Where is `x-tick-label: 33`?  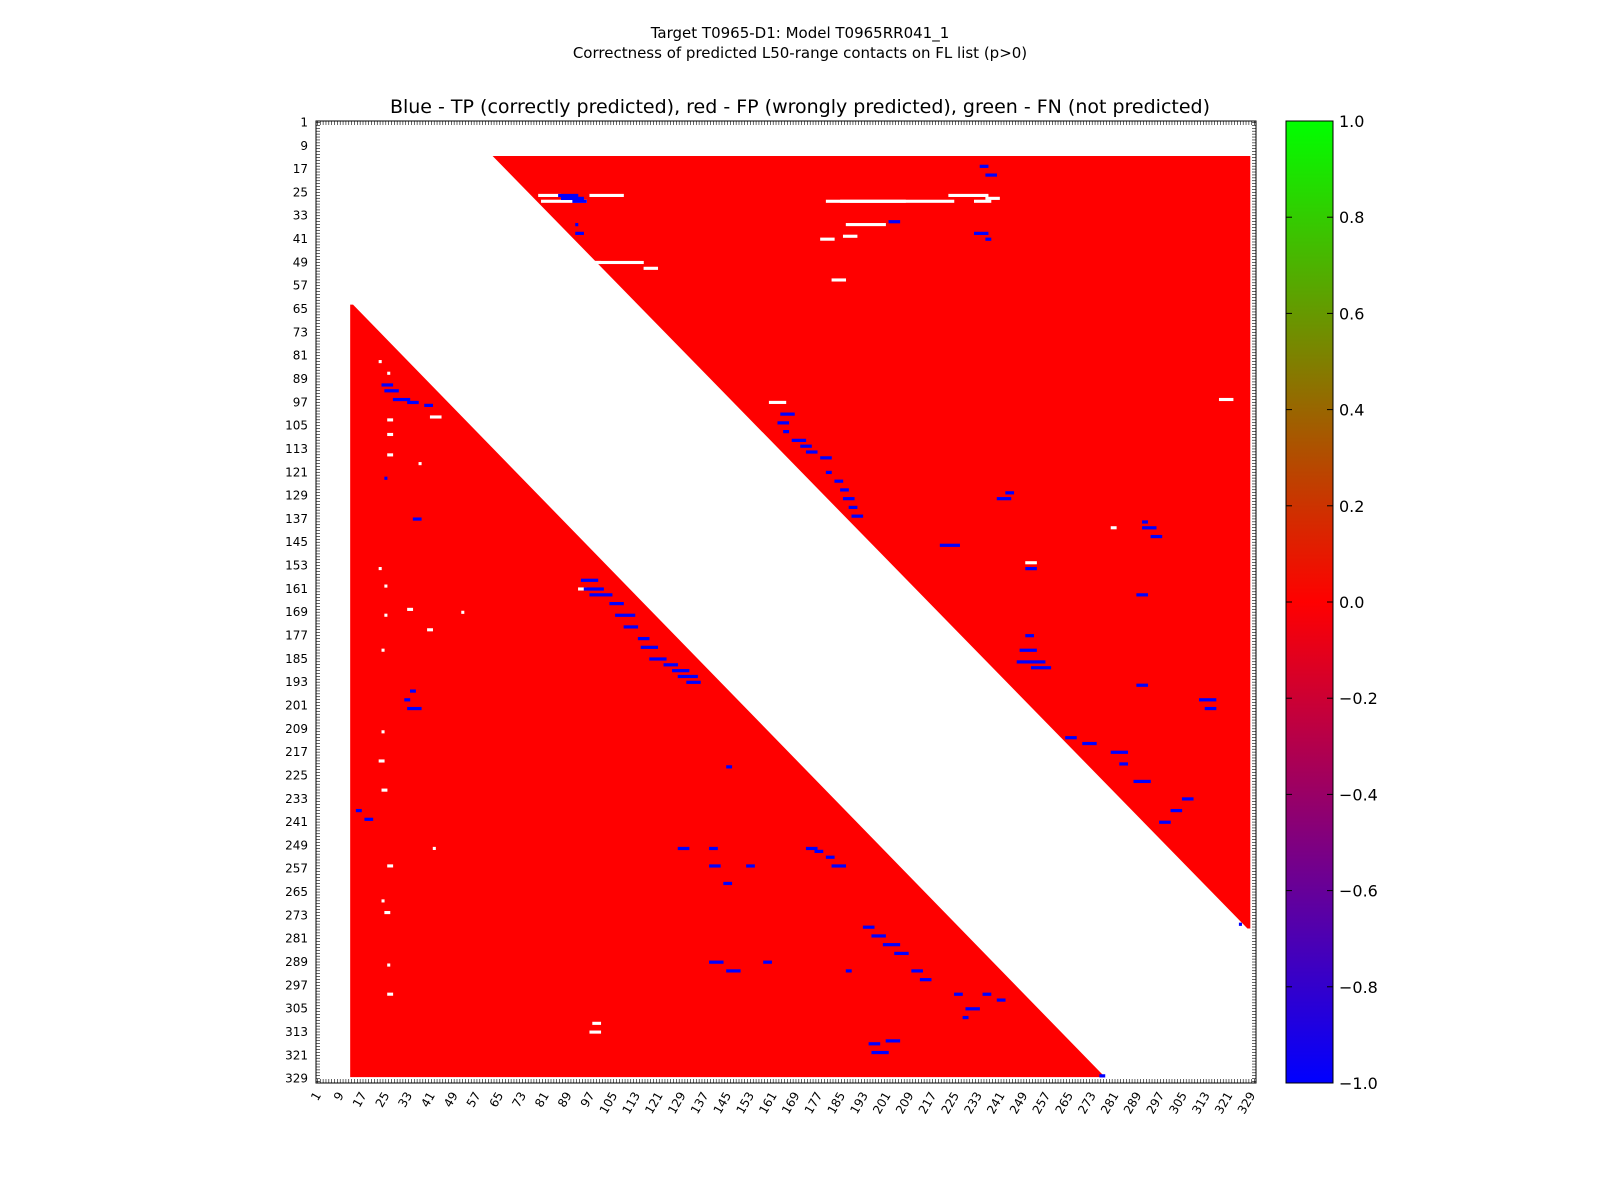
x-tick-label: 33 is located at coordinates (405, 1100).